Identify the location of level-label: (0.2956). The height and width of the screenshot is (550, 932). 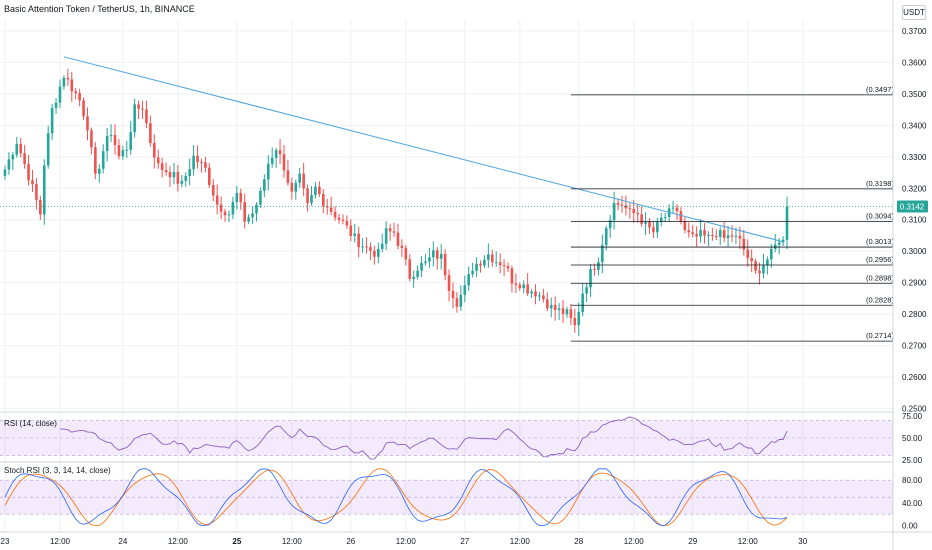
(880, 259).